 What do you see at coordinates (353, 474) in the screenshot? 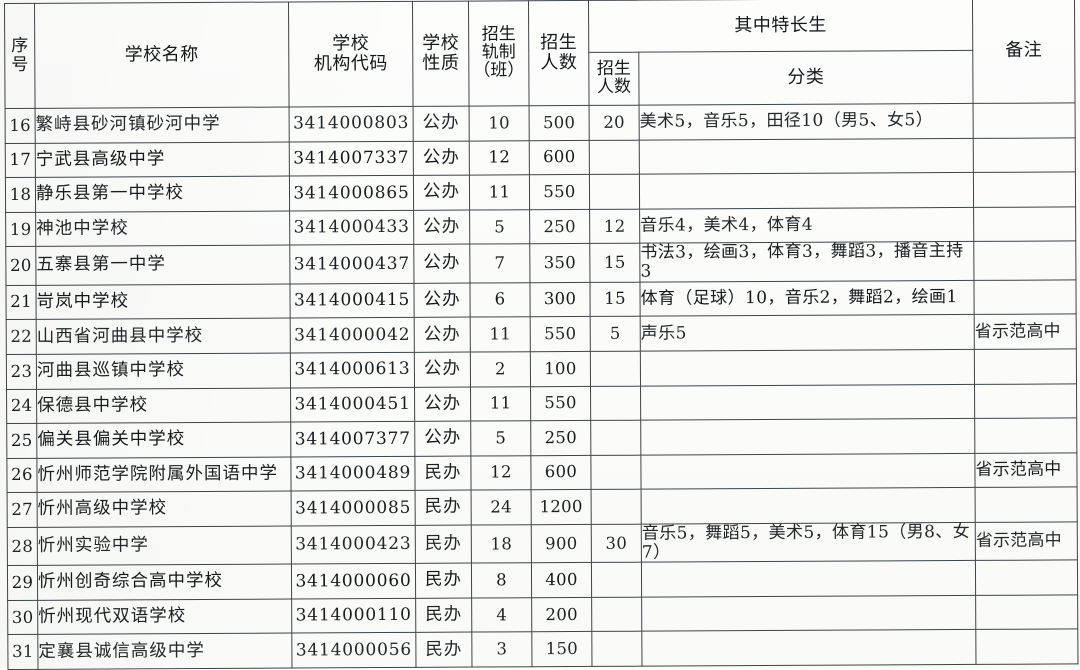
I see `cell-school-code: 3414000489` at bounding box center [353, 474].